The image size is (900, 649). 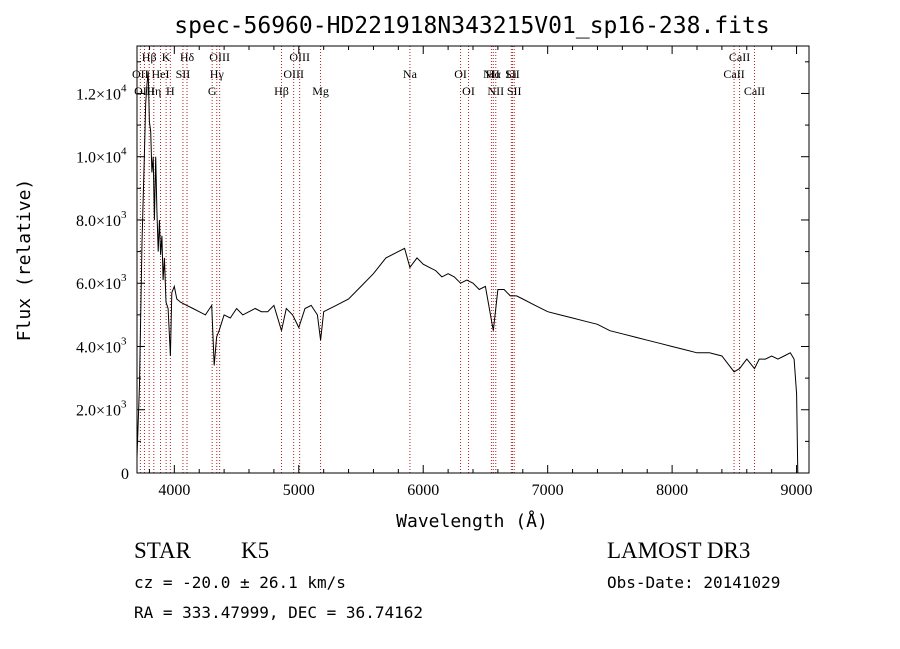 I want to click on y-tick-label: 1.2×10, so click(x=98, y=94).